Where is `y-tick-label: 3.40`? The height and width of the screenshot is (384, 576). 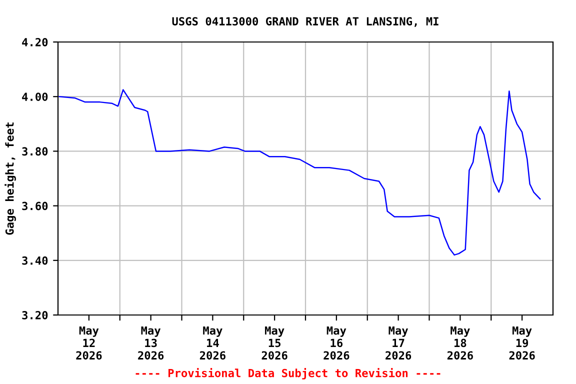 y-tick-label: 3.40 is located at coordinates (35, 260).